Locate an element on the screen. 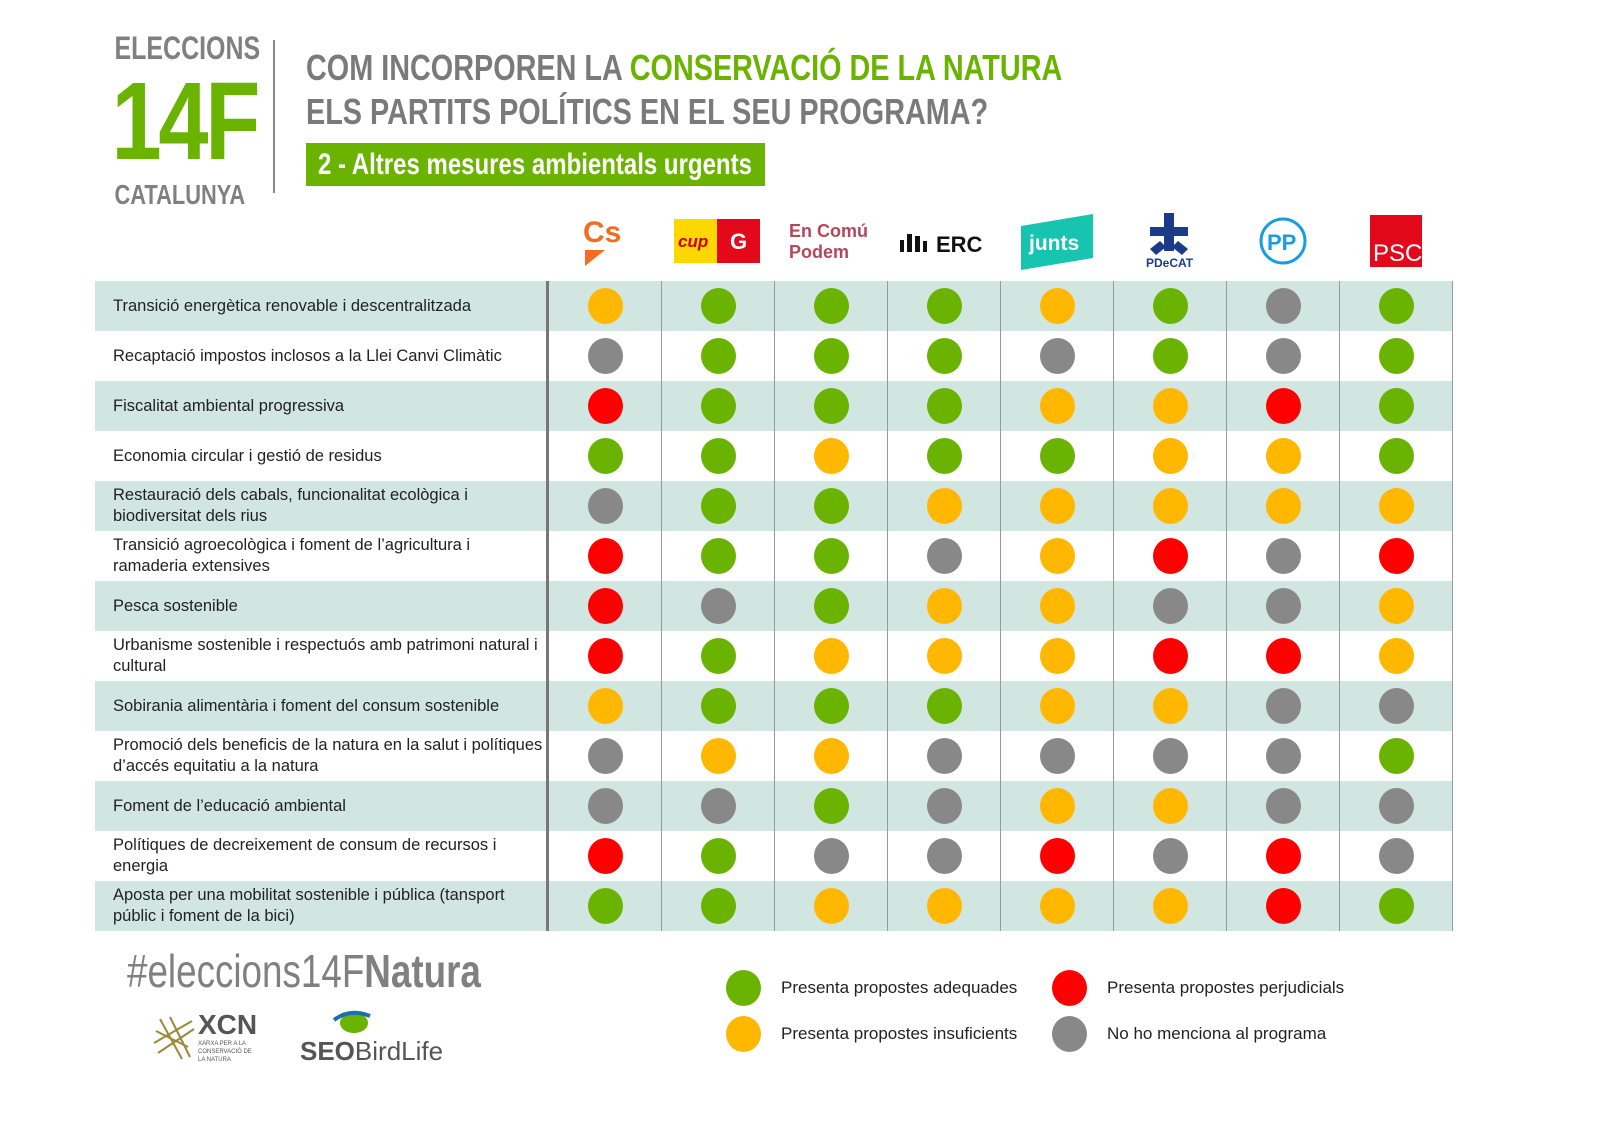  elections-brand: ELECCIONS 14F CATALUNYA is located at coordinates (179, 121).